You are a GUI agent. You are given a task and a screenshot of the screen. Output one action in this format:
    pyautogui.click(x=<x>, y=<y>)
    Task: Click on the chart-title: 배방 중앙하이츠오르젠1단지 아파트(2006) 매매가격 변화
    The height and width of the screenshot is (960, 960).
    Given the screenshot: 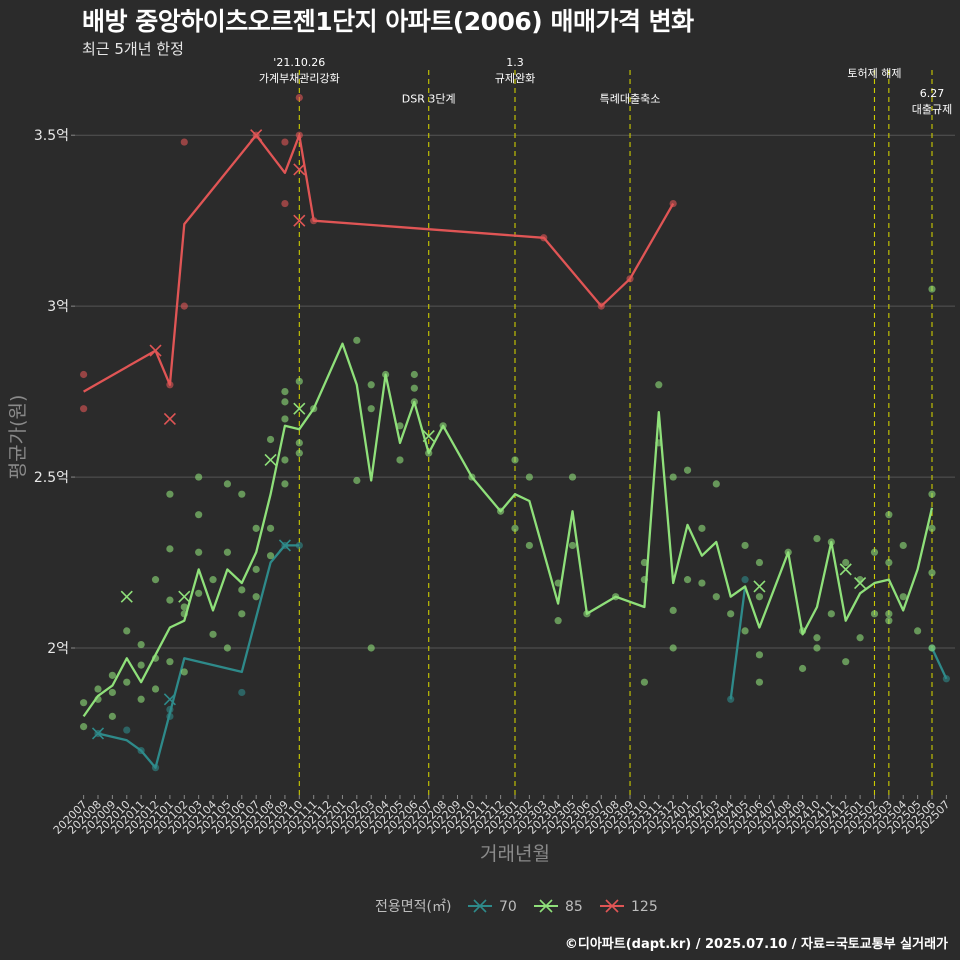 What is the action you would take?
    pyautogui.click(x=388, y=21)
    